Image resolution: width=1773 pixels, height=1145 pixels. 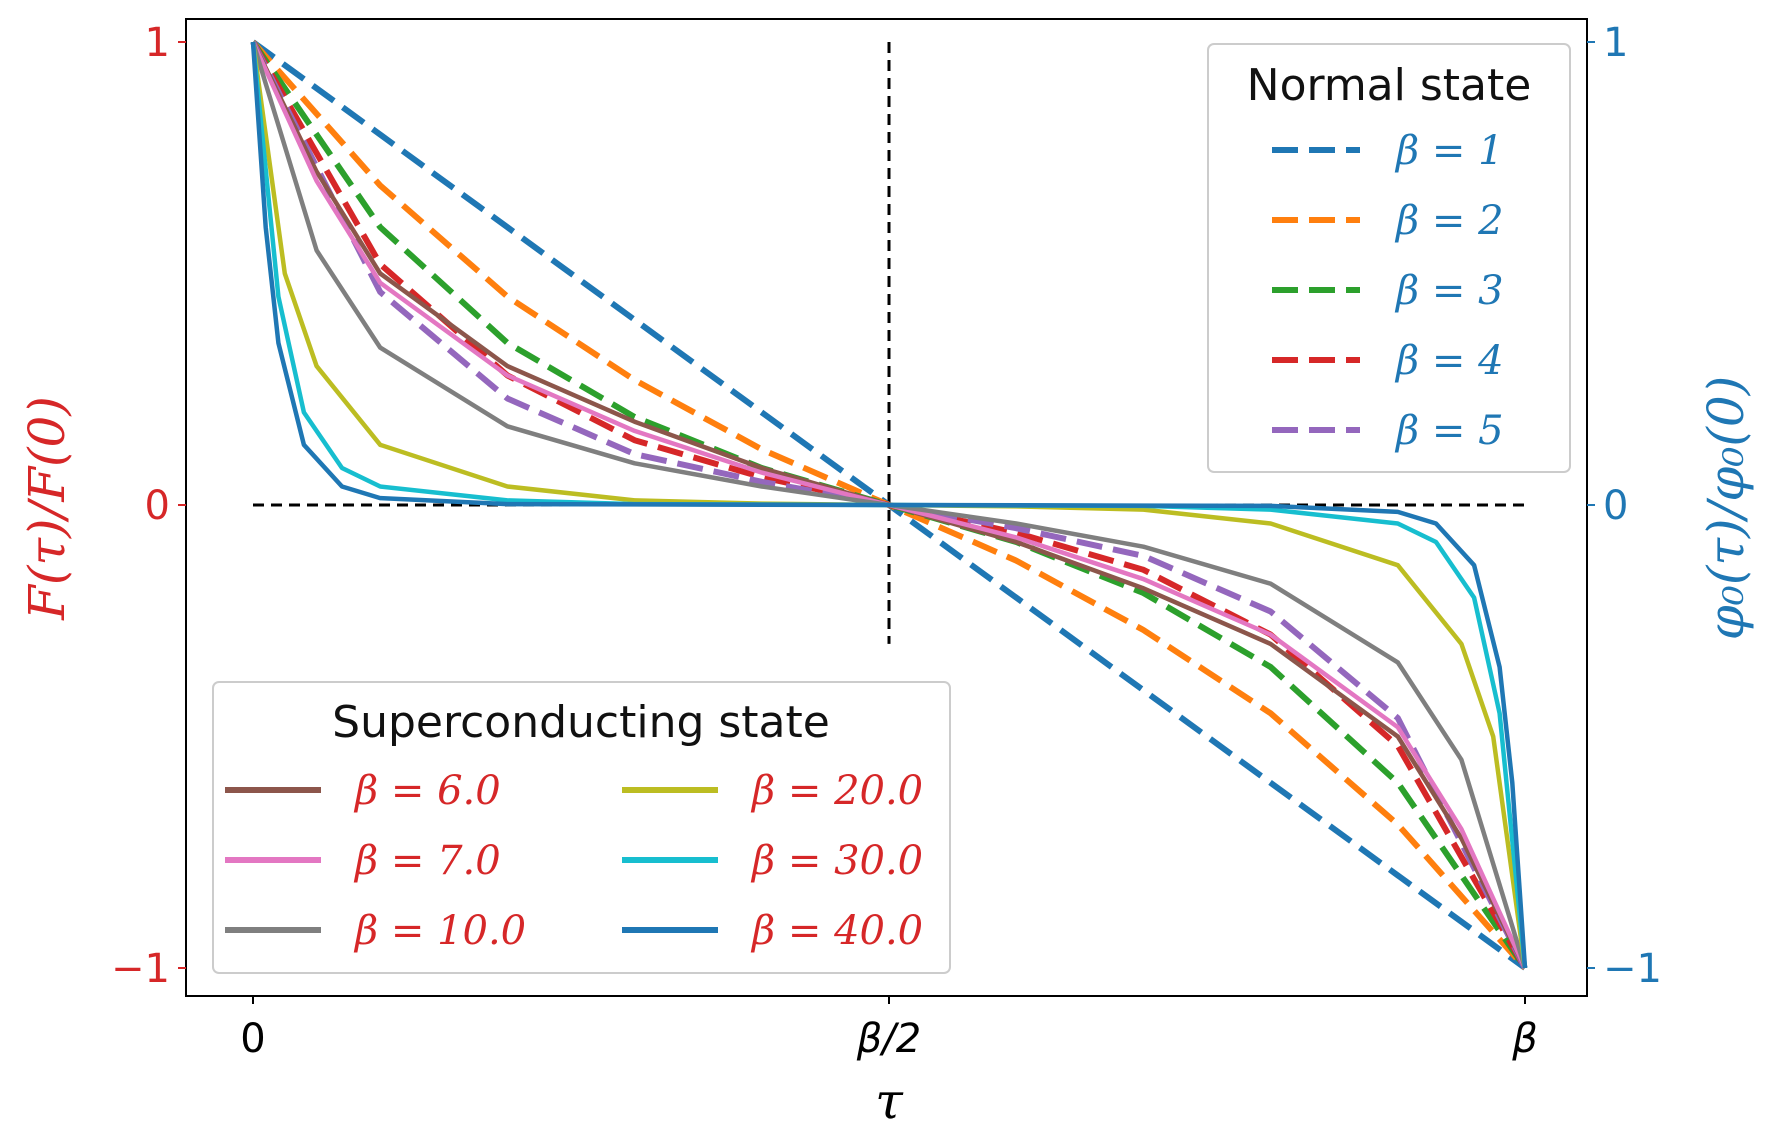 I want to click on legend-title: Superconducting state, so click(x=581, y=722).